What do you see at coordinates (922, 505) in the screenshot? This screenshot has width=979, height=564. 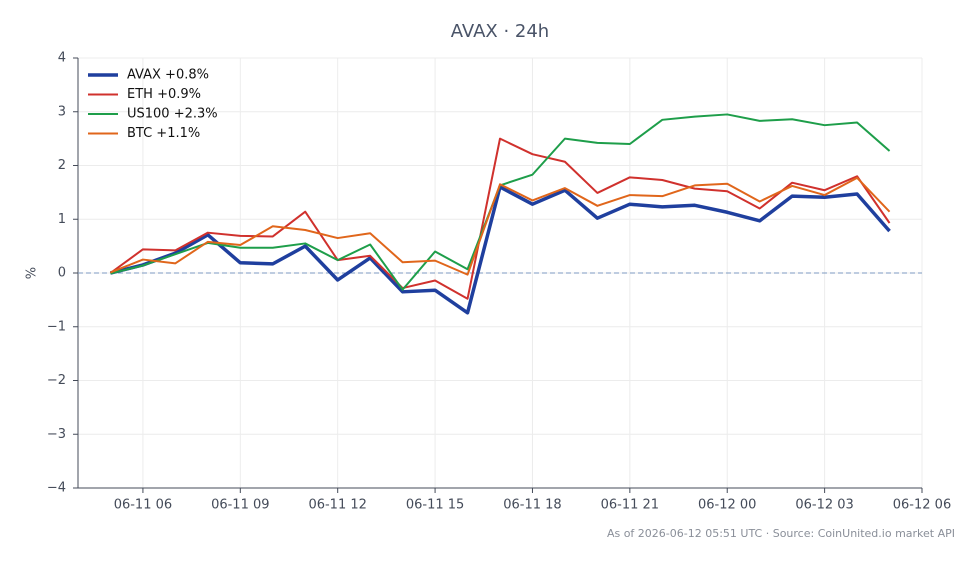 I see `x-tick-label: 06-12 06` at bounding box center [922, 505].